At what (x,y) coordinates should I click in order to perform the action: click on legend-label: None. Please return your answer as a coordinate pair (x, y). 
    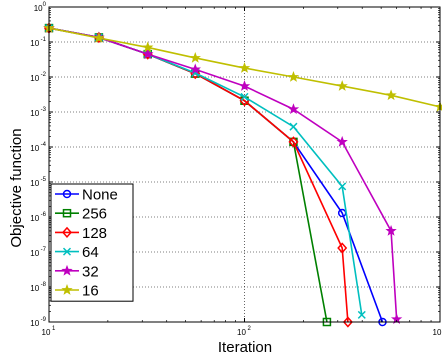
    Looking at the image, I should click on (100, 195).